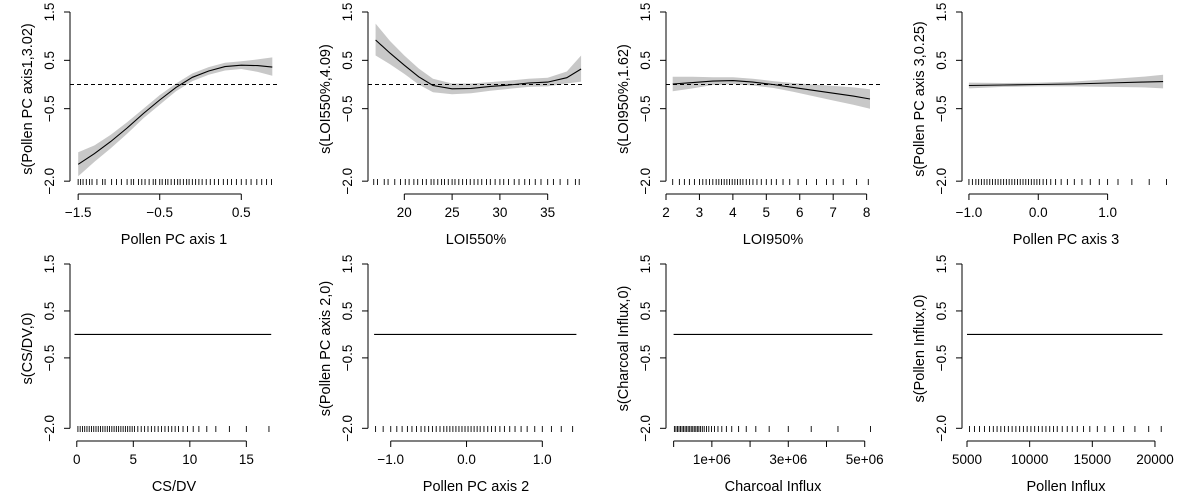 The width and height of the screenshot is (1186, 499). I want to click on x-tick-label: −0.5, so click(159, 212).